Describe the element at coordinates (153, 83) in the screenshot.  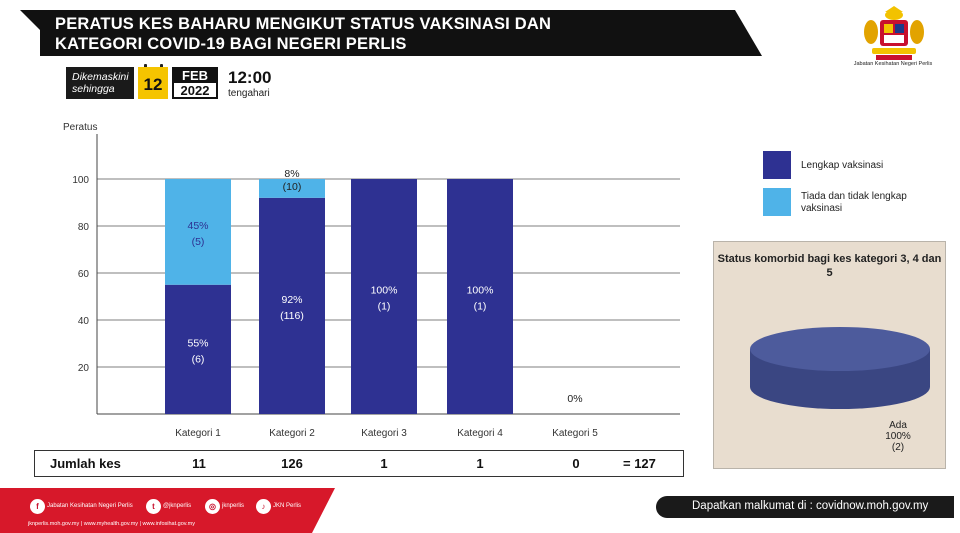
I see `calendar-day: 12` at that location.